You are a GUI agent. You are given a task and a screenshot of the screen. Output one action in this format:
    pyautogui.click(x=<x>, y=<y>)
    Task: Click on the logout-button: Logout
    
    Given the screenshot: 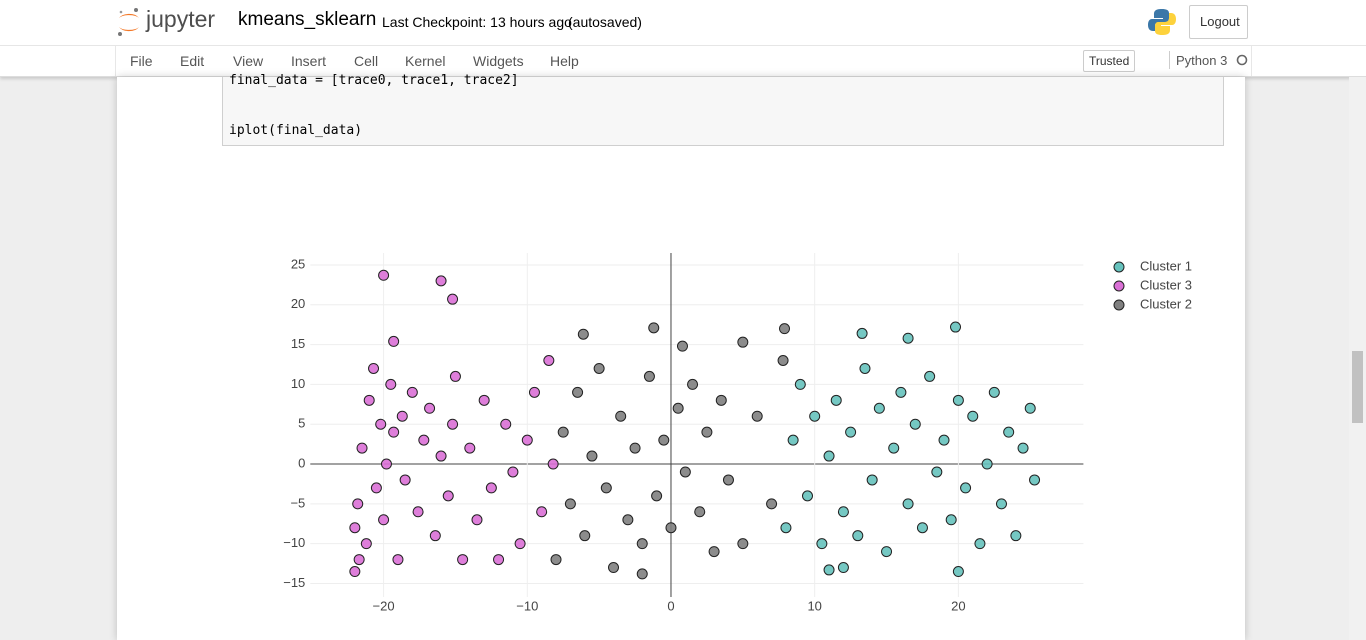 What is the action you would take?
    pyautogui.click(x=1218, y=22)
    